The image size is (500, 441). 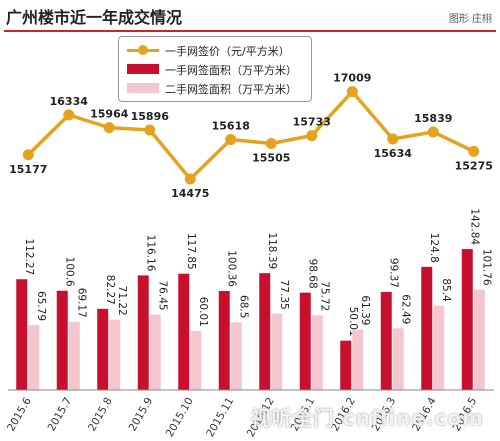 What do you see at coordinates (250, 31) in the screenshot?
I see `title-divider` at bounding box center [250, 31].